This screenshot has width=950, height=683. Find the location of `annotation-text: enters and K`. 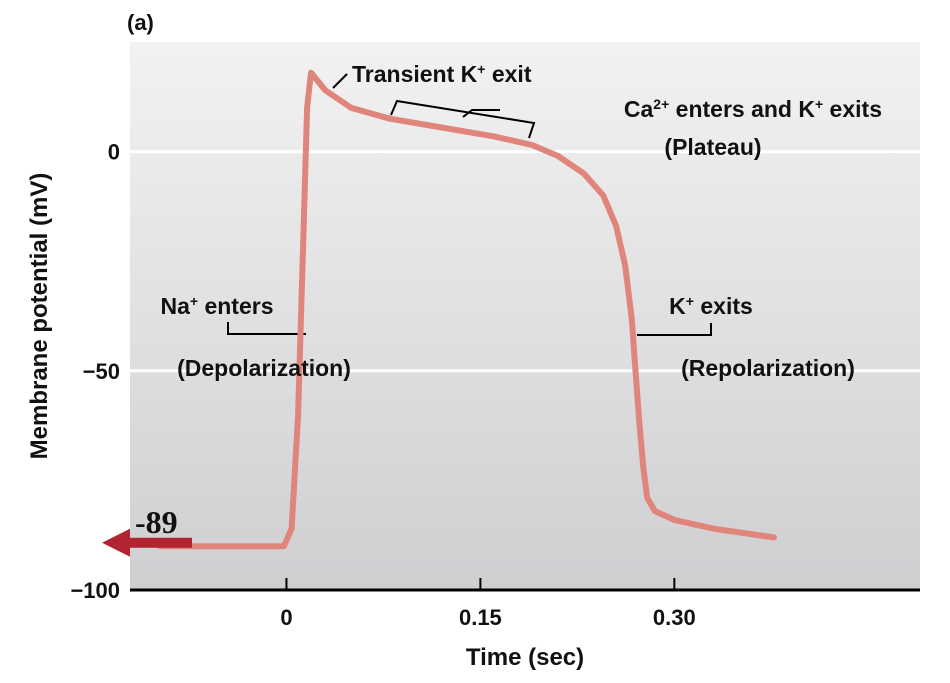

annotation-text: enters and K is located at coordinates (742, 109).